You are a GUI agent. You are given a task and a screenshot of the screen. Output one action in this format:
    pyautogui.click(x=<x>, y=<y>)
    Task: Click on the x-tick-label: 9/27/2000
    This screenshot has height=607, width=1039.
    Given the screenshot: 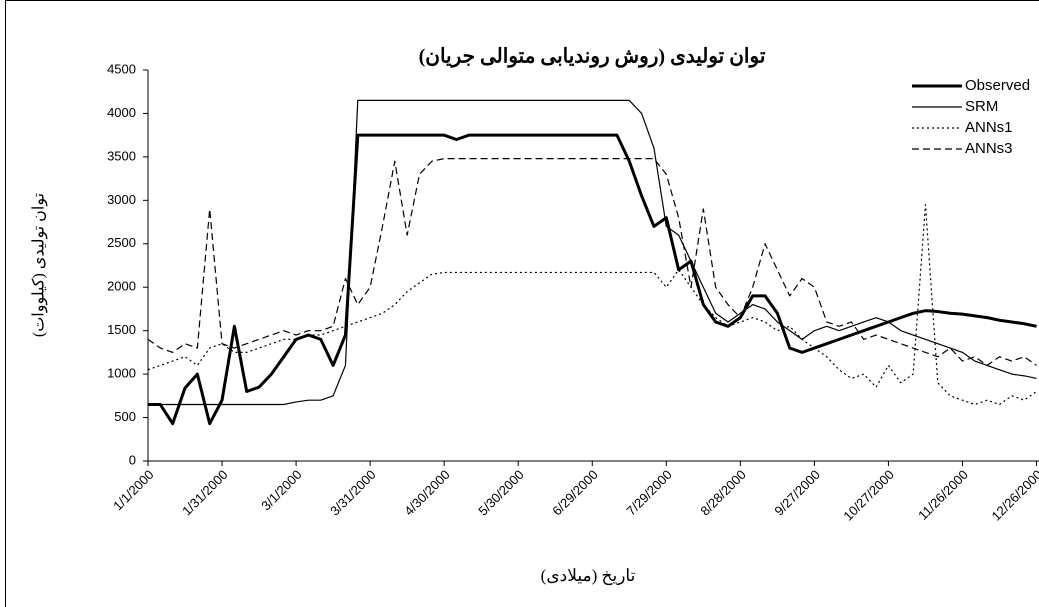 What is the action you would take?
    pyautogui.click(x=797, y=493)
    